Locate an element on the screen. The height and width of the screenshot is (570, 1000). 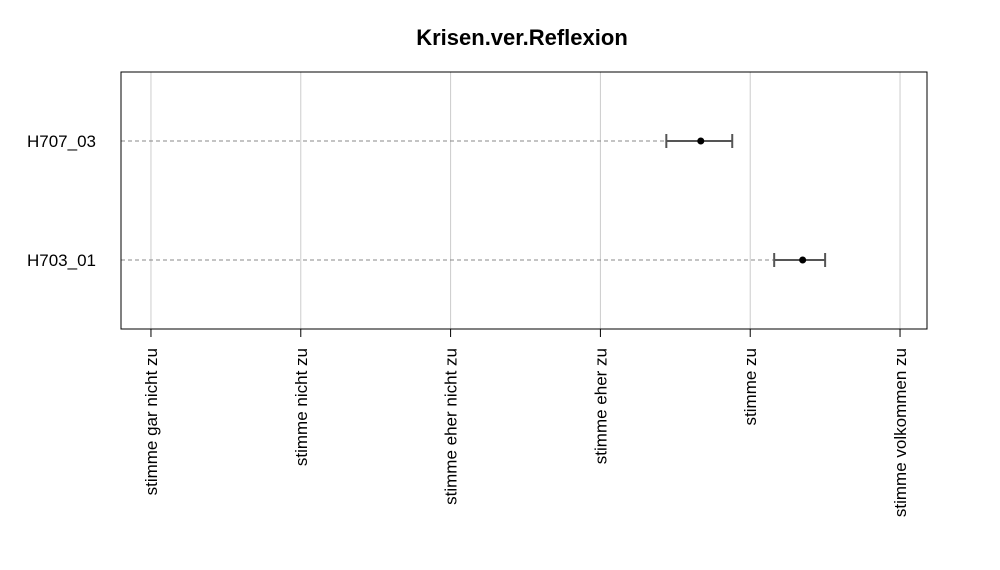
x-tick-label: stimme nicht zu is located at coordinates (301, 407).